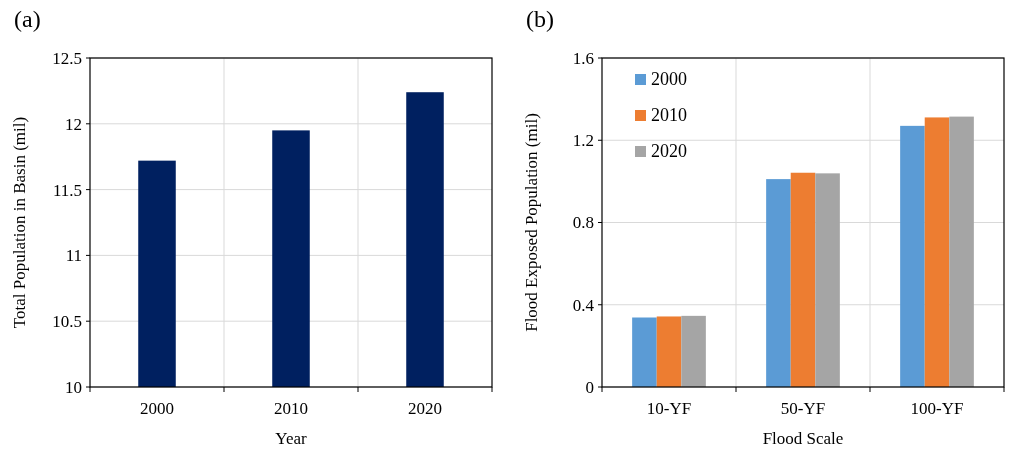 Image resolution: width=1014 pixels, height=452 pixels. What do you see at coordinates (583, 305) in the screenshot?
I see `y-tick-label: 0.4` at bounding box center [583, 305].